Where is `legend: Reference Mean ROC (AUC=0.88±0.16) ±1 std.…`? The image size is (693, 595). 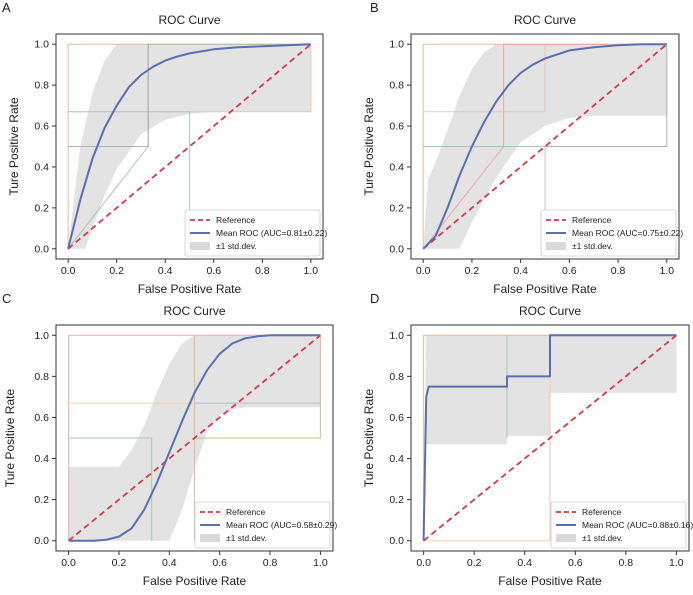 legend: Reference Mean ROC (AUC=0.88±0.16) ±1 std.… is located at coordinates (621, 525).